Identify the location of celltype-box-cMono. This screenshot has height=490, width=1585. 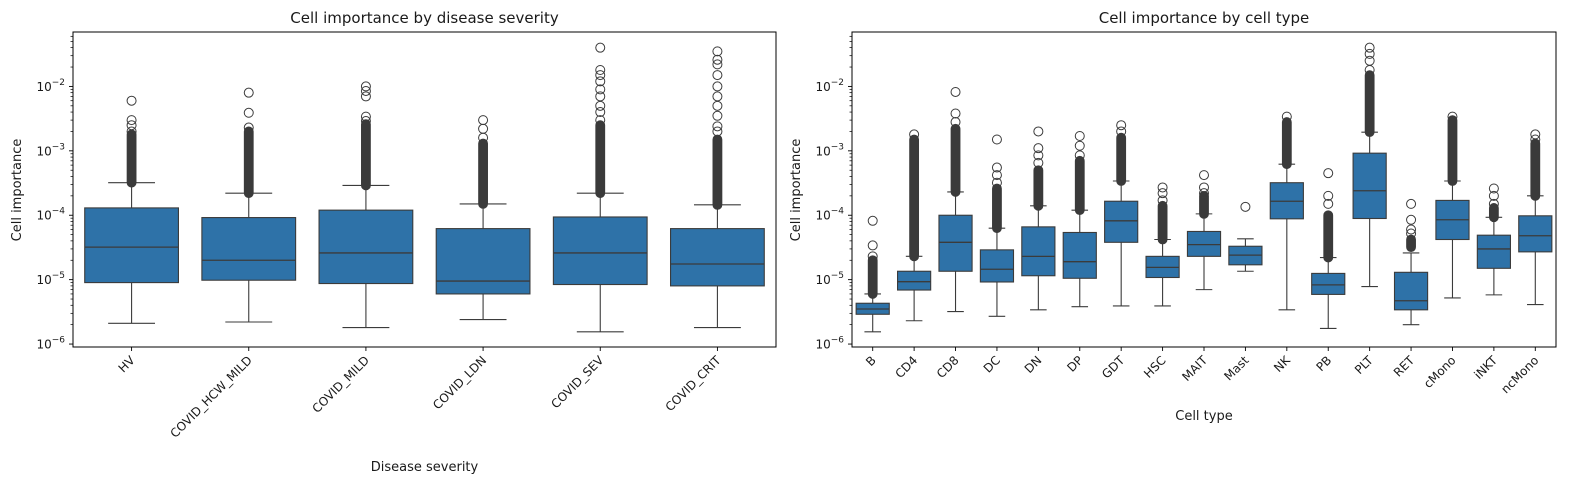
(1452, 205).